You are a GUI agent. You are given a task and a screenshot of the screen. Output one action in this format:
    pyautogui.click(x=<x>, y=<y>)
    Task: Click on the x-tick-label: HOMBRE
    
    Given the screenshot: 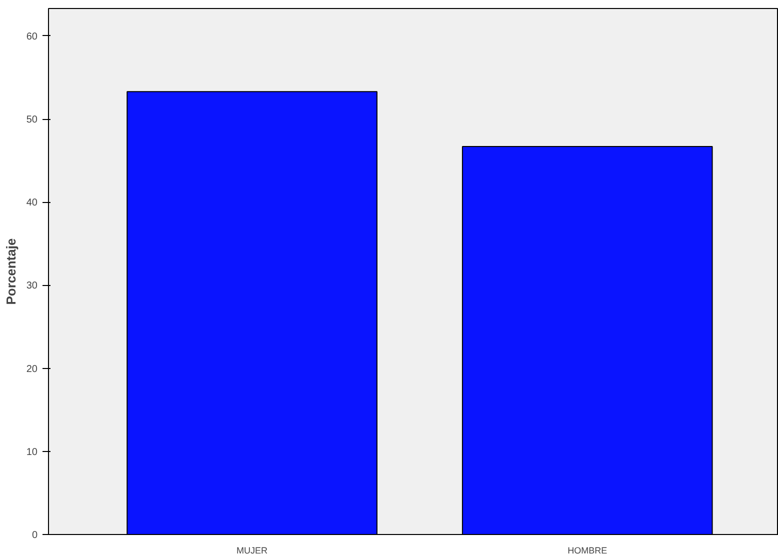 What is the action you would take?
    pyautogui.click(x=588, y=551)
    